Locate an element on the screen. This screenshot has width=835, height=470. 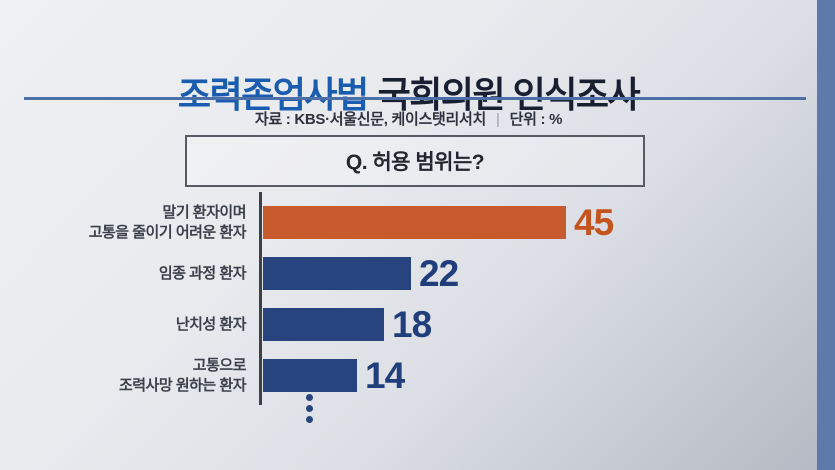
chart-row: 말기 환자이며 고통을 줄이기 어려운 환자 45 is located at coordinates (408, 222).